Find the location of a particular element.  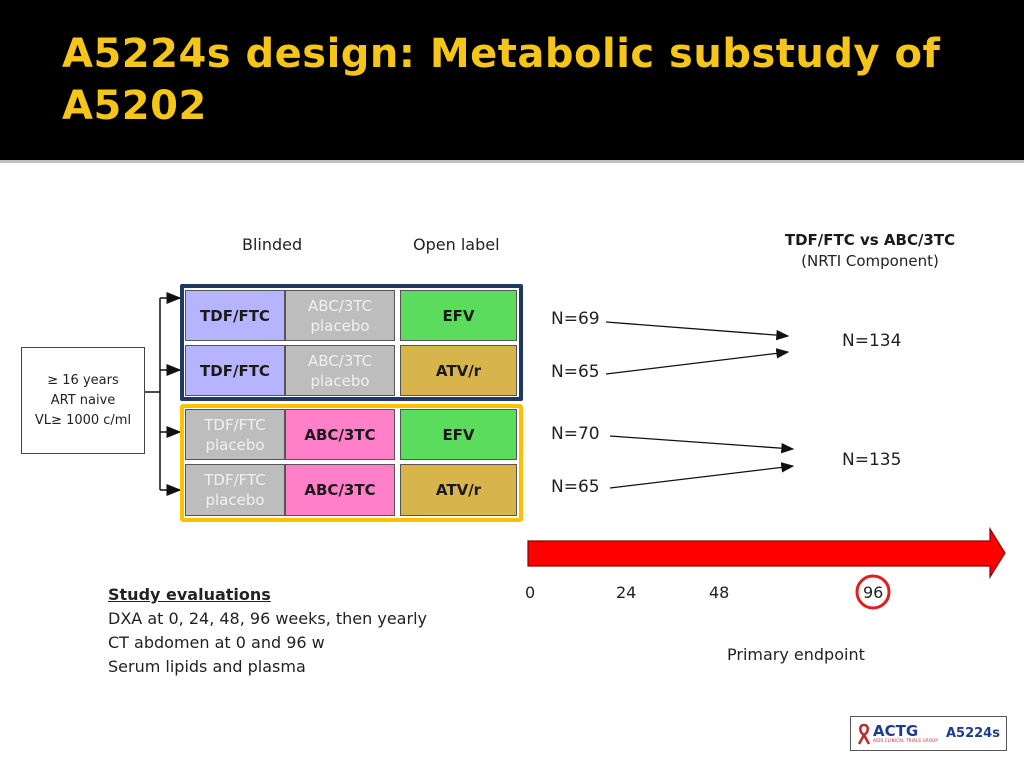

week-96: 96 is located at coordinates (873, 592).